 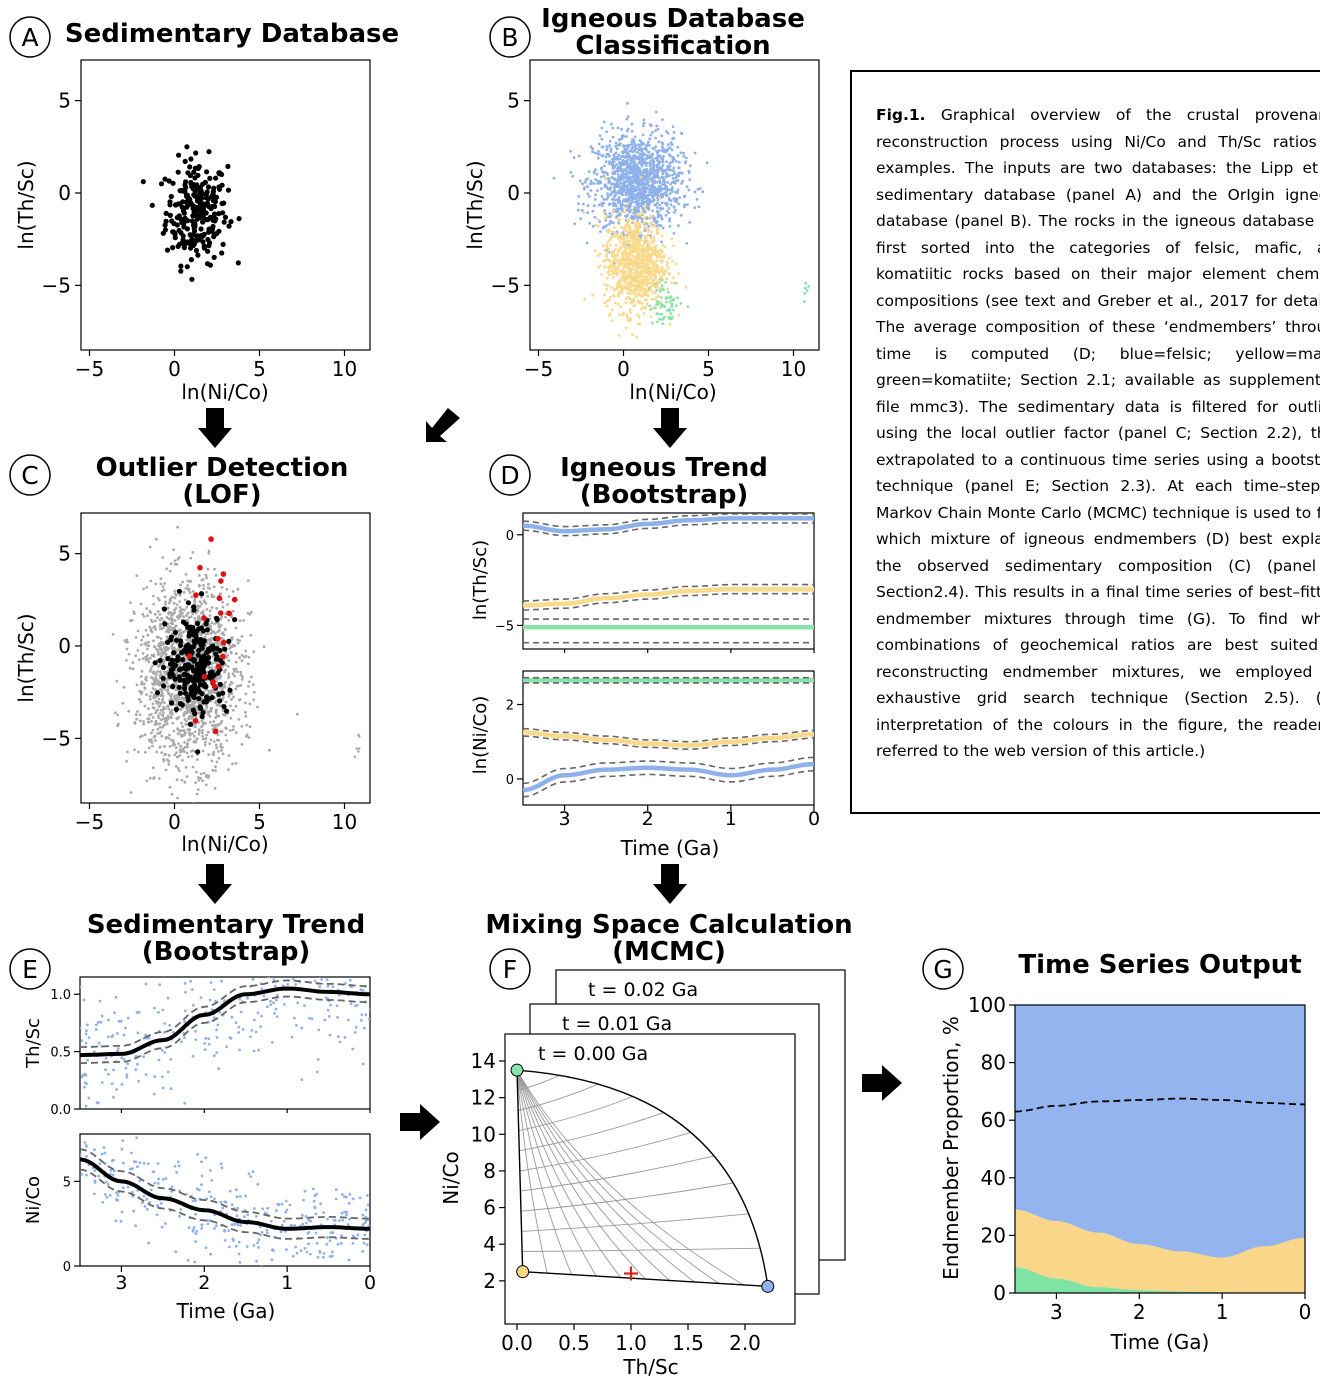 What do you see at coordinates (222, 468) in the screenshot?
I see `panel-c-title-line1: Outlier Detection` at bounding box center [222, 468].